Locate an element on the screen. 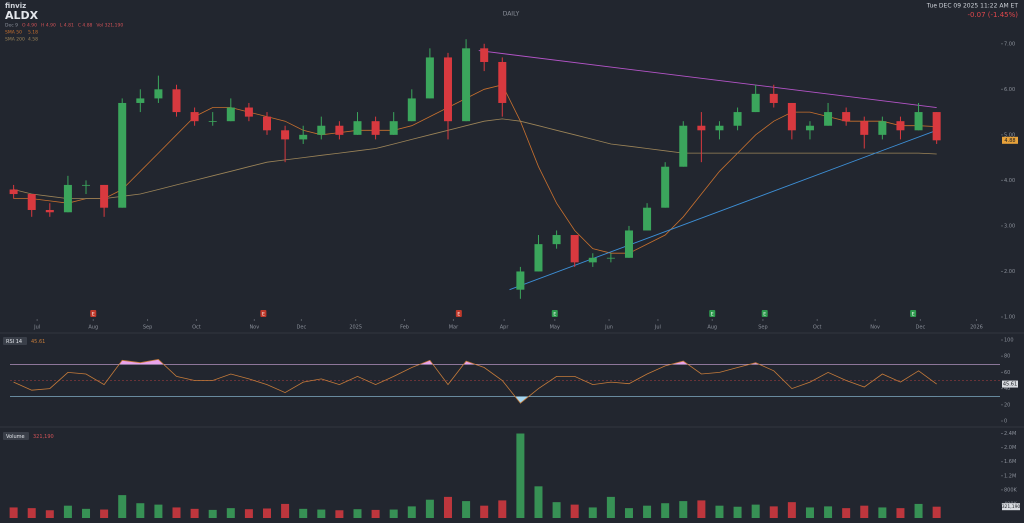 This screenshot has width=1024, height=523. ohlc-info: O 4.90 is located at coordinates (29, 26).